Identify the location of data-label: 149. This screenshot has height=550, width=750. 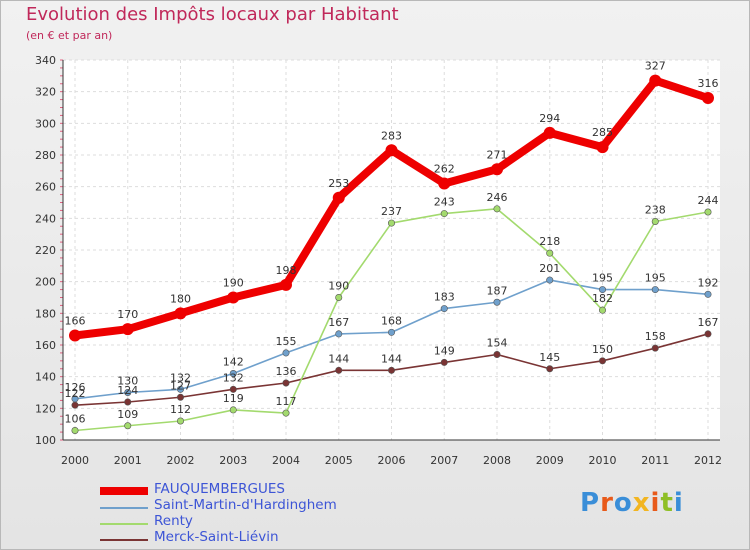
(444, 350).